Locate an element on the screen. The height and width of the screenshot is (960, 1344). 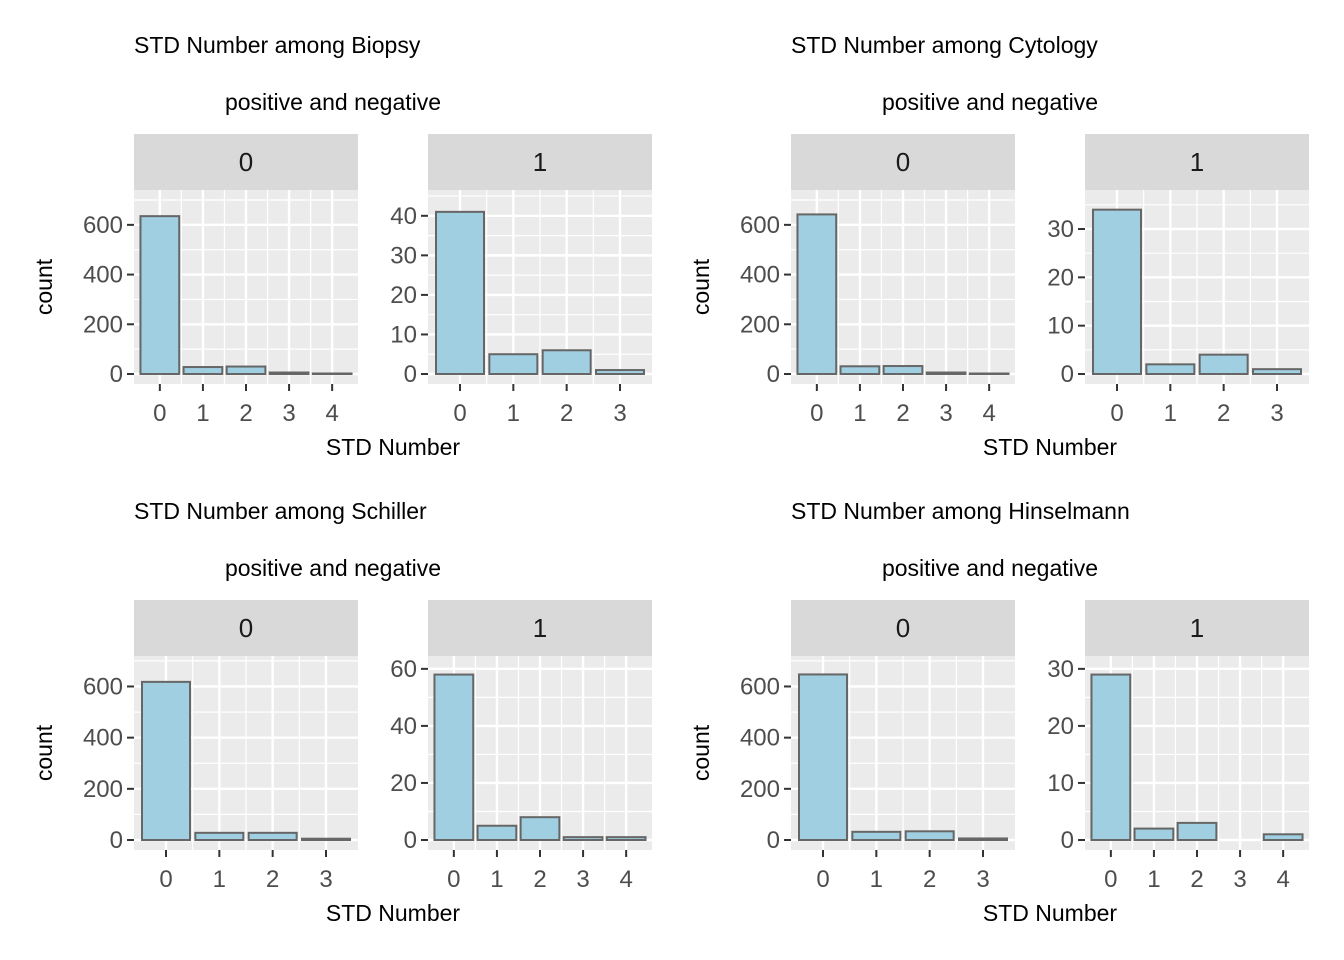
chart-title: STD Number among Biopsy is located at coordinates (277, 45).